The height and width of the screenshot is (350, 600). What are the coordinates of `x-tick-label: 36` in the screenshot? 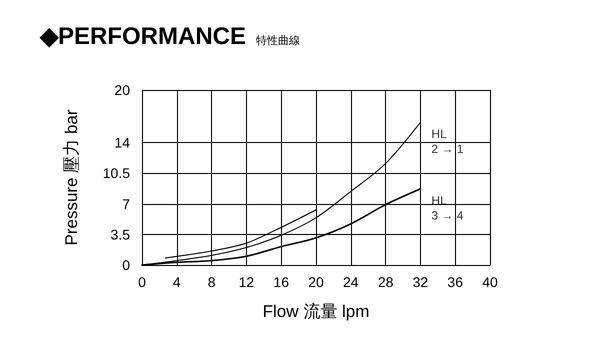 It's located at (455, 282).